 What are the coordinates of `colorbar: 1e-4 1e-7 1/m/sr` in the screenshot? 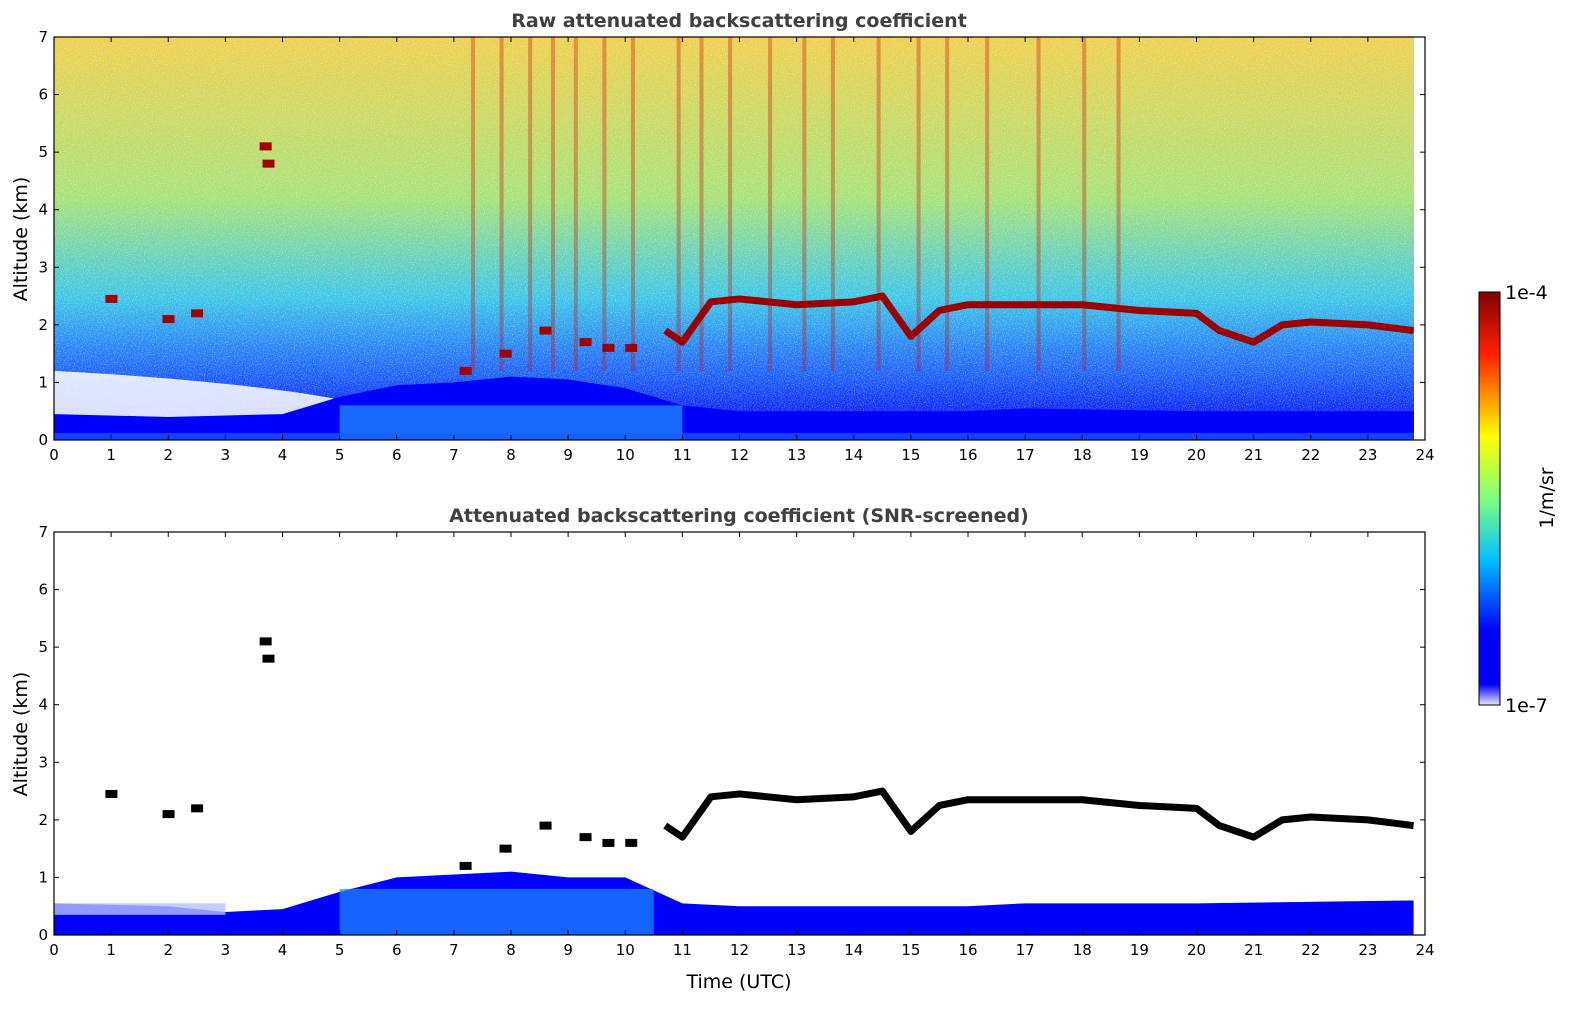 It's located at (1518, 499).